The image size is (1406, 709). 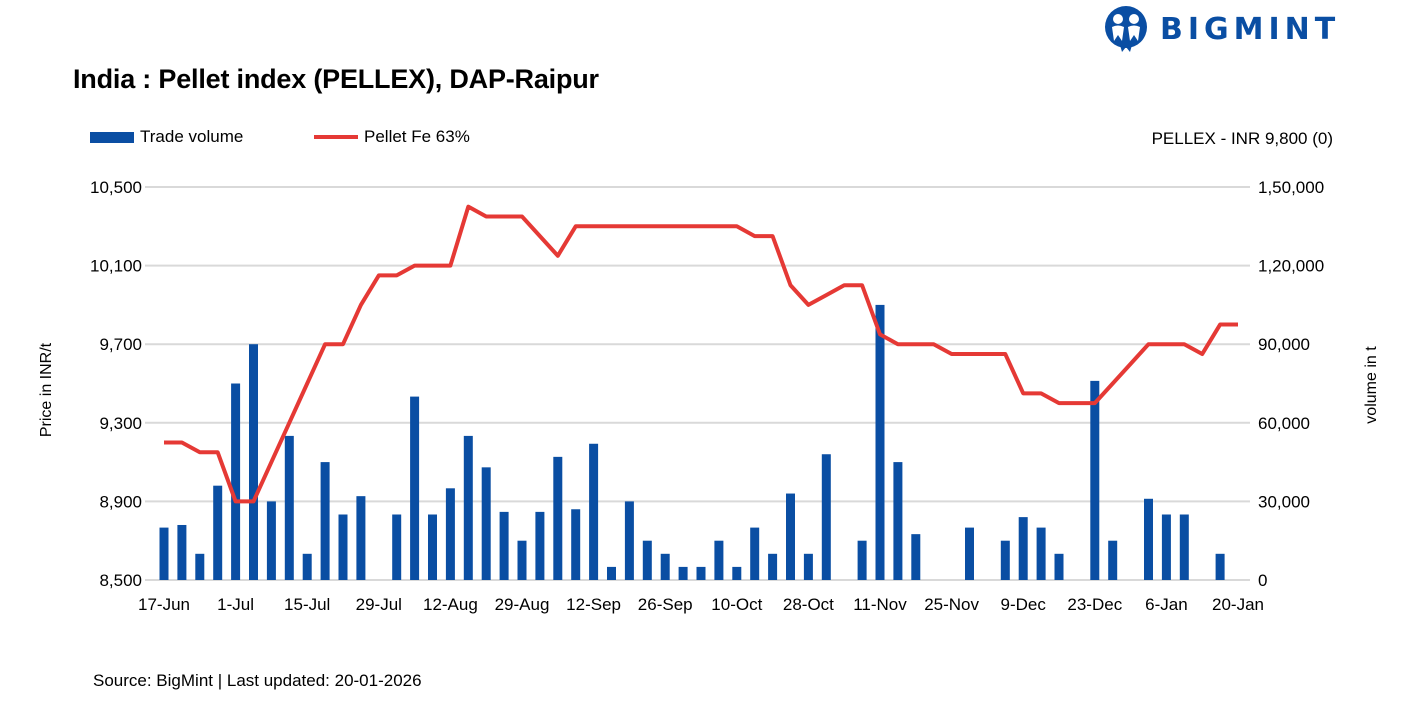 What do you see at coordinates (1166, 604) in the screenshot?
I see `x-tick-label: 6-Jan` at bounding box center [1166, 604].